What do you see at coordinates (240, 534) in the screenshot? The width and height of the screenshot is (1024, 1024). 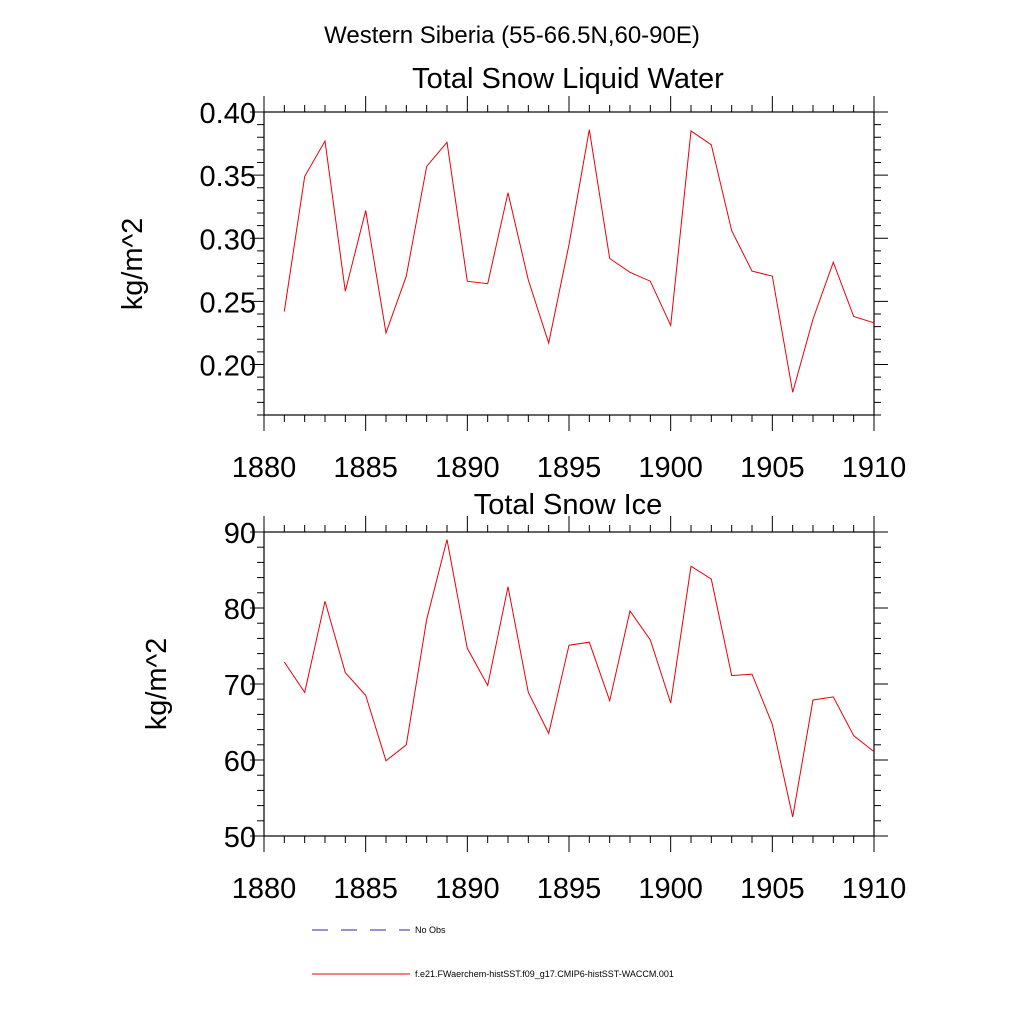 I see `y-tick-label: 90` at bounding box center [240, 534].